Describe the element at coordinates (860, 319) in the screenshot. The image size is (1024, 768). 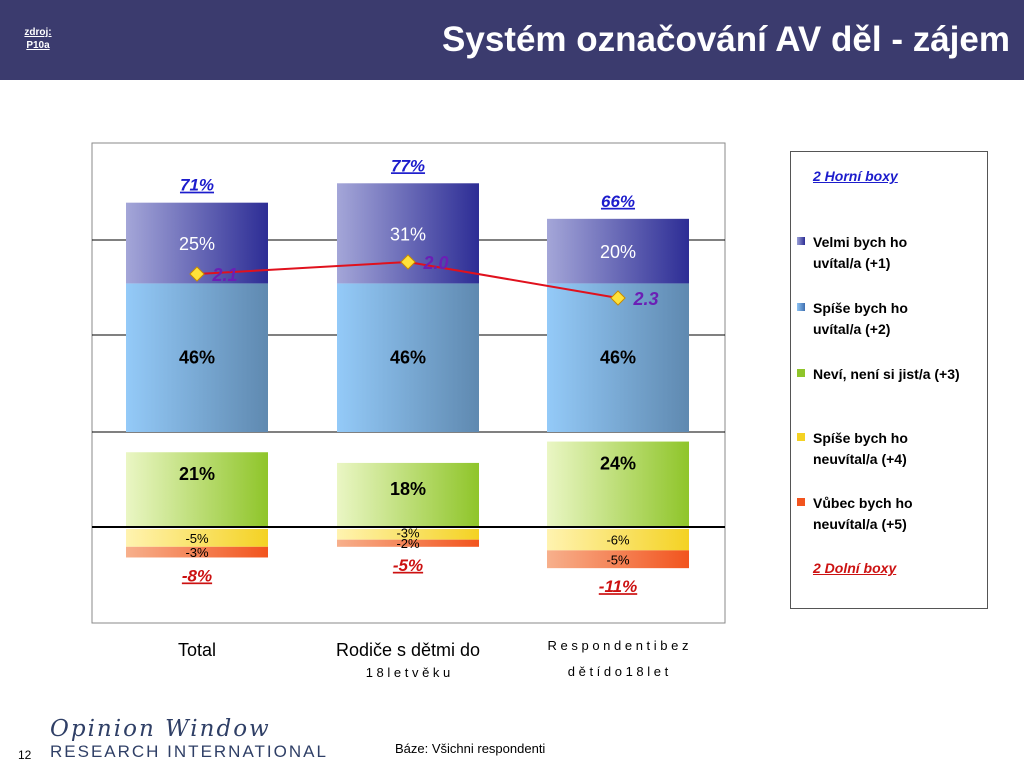
I see `legend-label: Spíše bych ho uvítal/a (+2)` at that location.